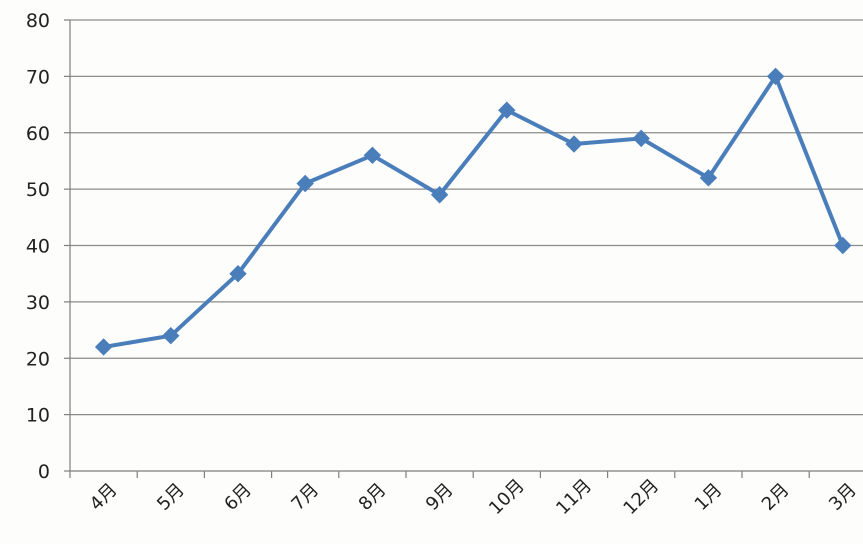 The width and height of the screenshot is (863, 544). I want to click on y-tick-label: 80, so click(38, 21).